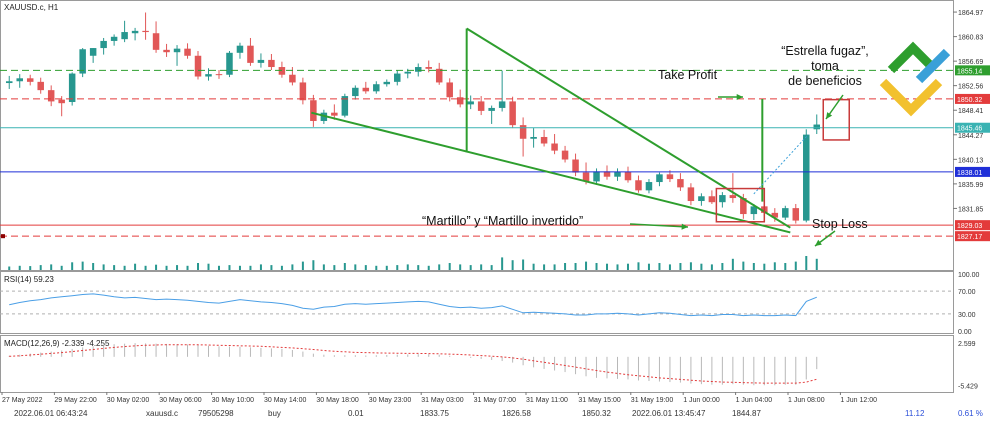  What do you see at coordinates (477, 302) in the screenshot?
I see `rsi-pane` at bounding box center [477, 302].